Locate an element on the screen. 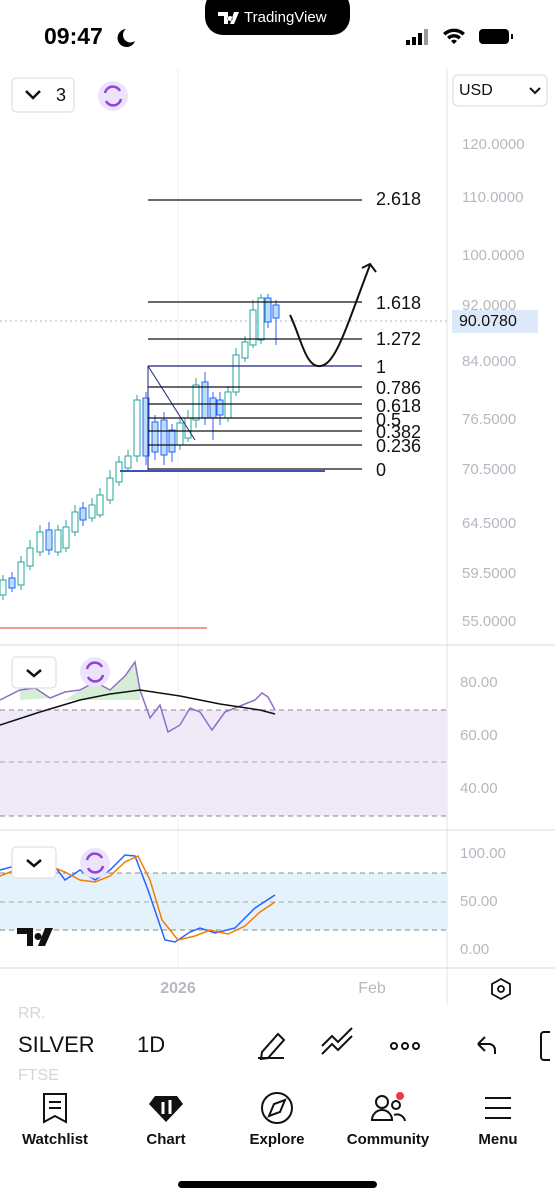 This screenshot has height=1200, width=555. stoch-dropdown is located at coordinates (34, 862).